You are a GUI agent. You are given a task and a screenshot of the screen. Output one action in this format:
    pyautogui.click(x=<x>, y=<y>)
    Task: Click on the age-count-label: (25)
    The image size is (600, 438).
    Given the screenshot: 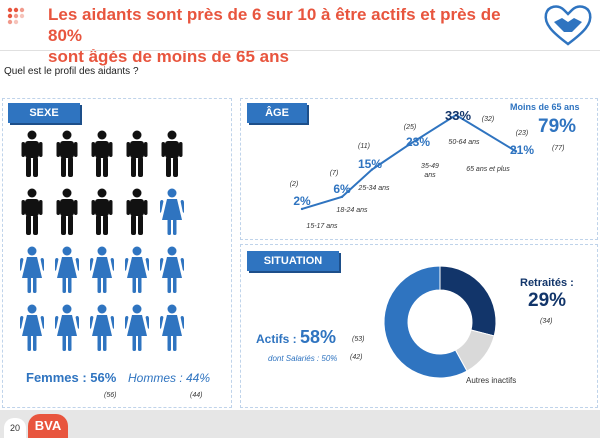 What is the action you would take?
    pyautogui.click(x=410, y=127)
    